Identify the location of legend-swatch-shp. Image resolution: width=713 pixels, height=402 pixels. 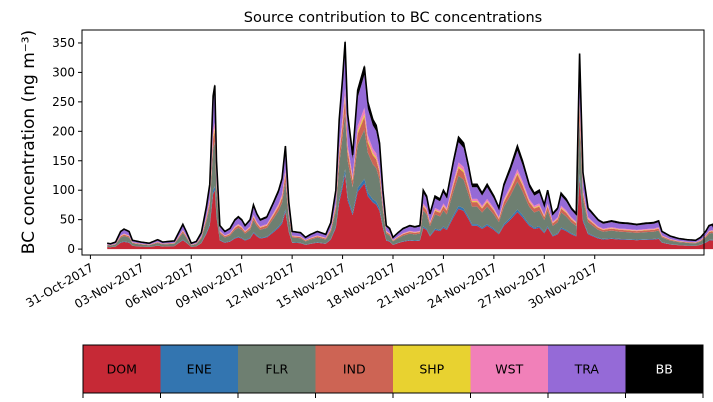
(432, 369).